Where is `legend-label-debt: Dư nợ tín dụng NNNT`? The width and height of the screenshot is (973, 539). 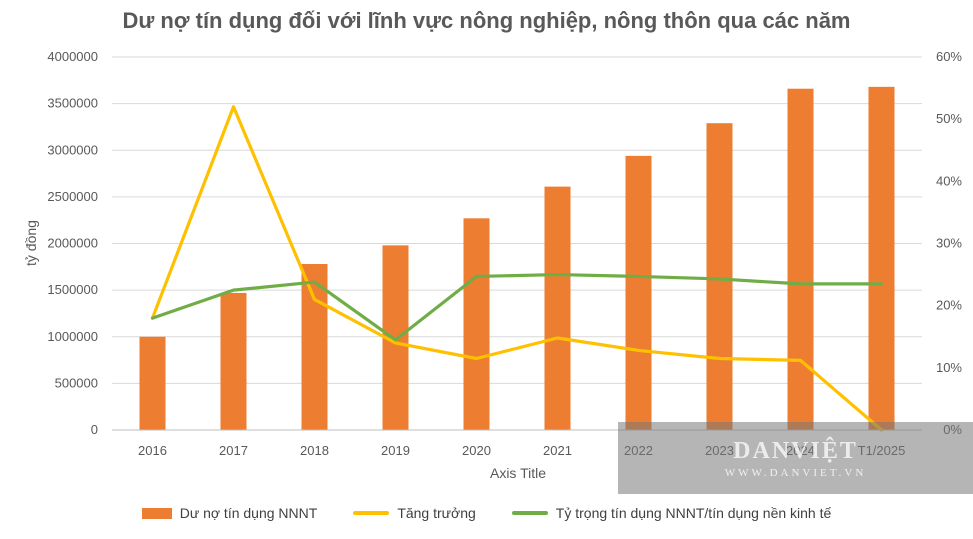
legend-label-debt: Dư nợ tín dụng NNNT is located at coordinates (248, 513).